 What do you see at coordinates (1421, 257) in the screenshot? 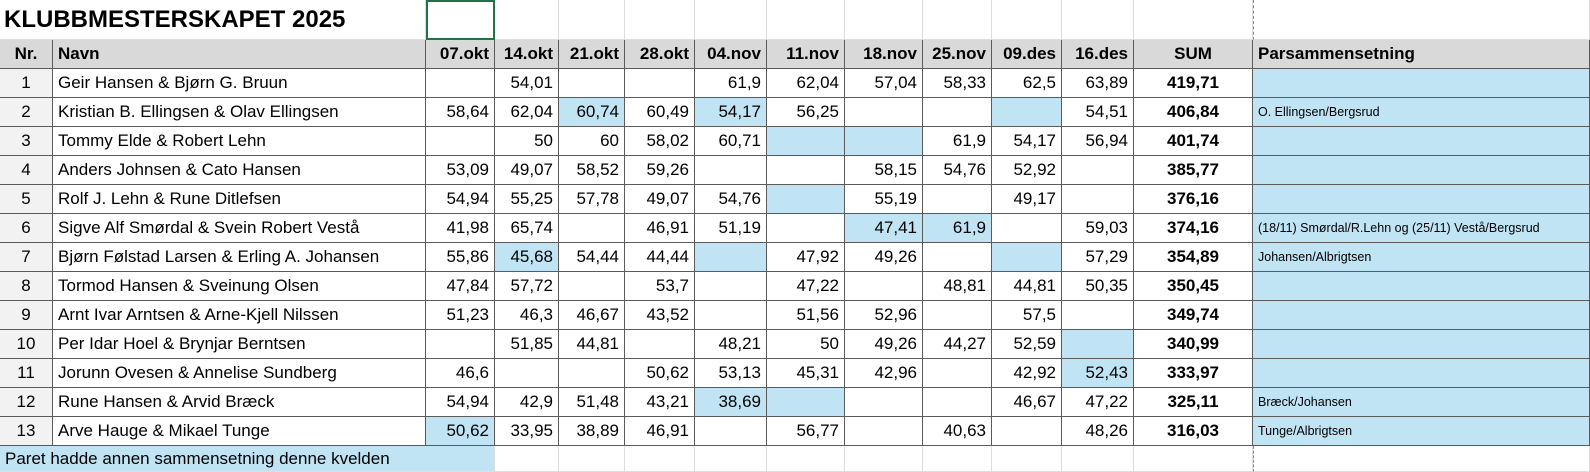
I see `pair-note: Johansen/Albrigtsen` at bounding box center [1421, 257].